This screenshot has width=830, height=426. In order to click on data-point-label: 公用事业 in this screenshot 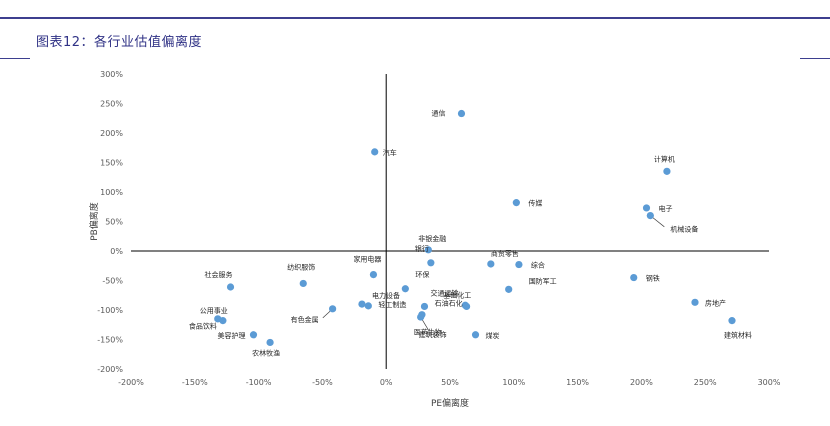, I will do `click(214, 310)`.